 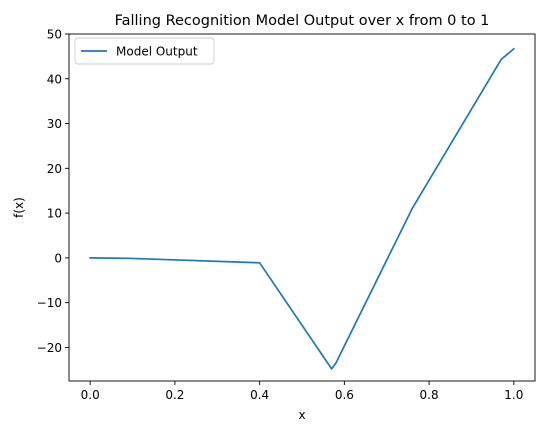 What do you see at coordinates (429, 395) in the screenshot?
I see `x-tick-label: 0.8` at bounding box center [429, 395].